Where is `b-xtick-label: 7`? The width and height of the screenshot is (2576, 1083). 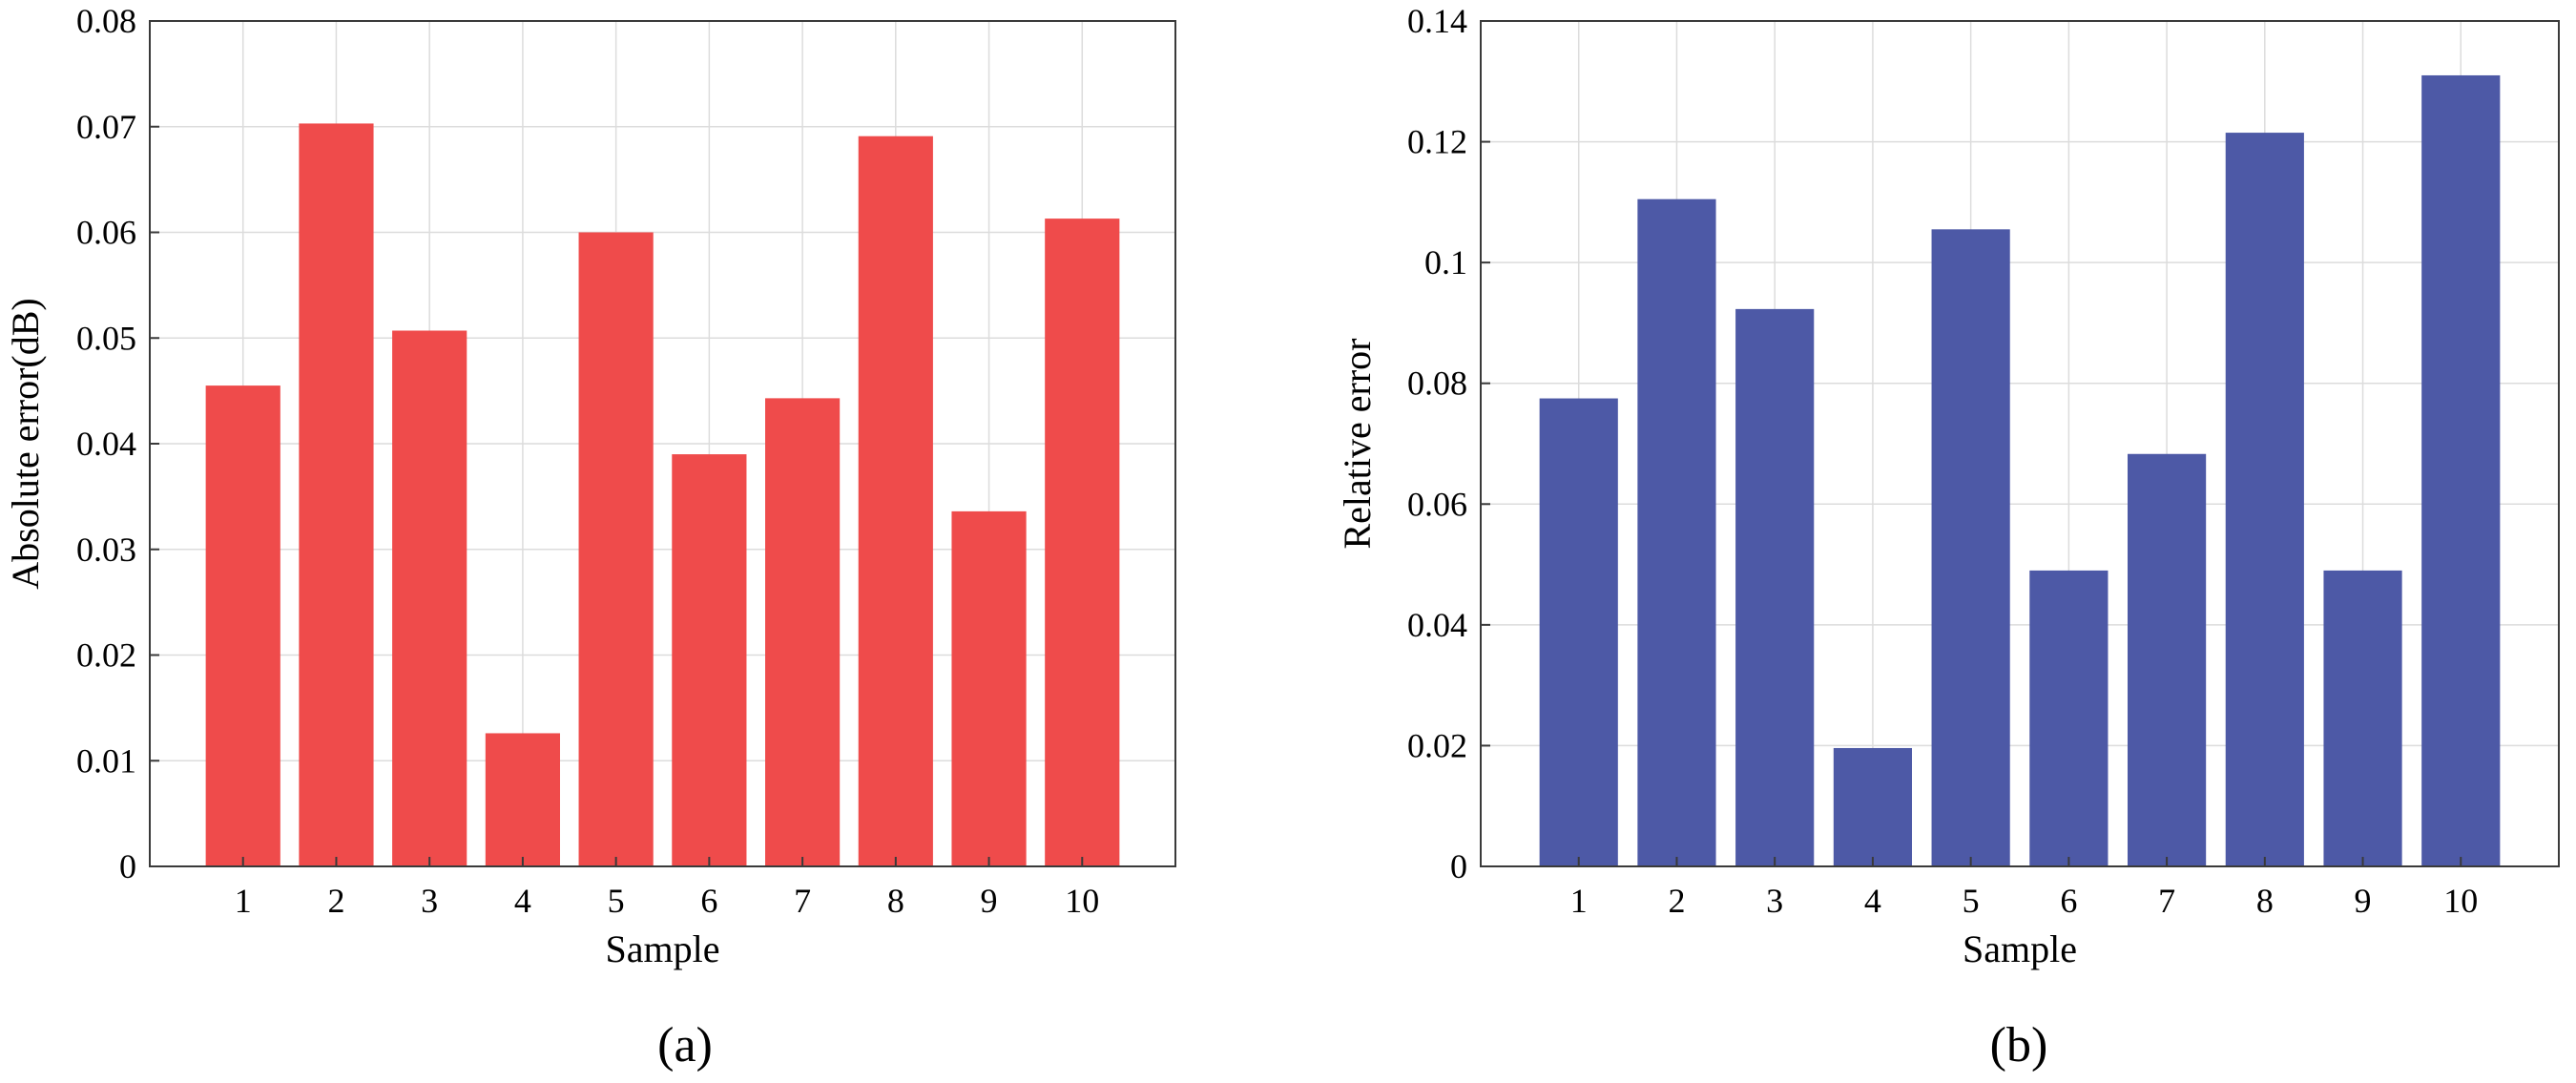 b-xtick-label: 7 is located at coordinates (2166, 901).